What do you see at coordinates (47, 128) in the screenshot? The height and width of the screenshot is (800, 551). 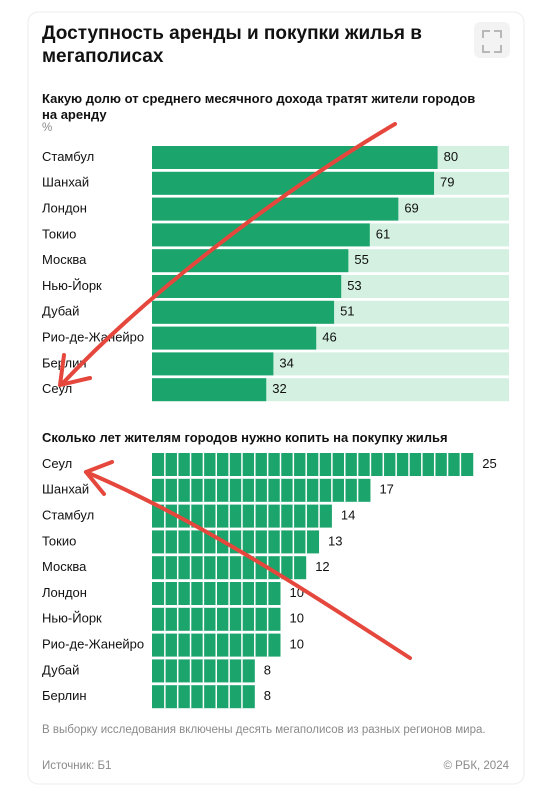 I see `unit: %` at bounding box center [47, 128].